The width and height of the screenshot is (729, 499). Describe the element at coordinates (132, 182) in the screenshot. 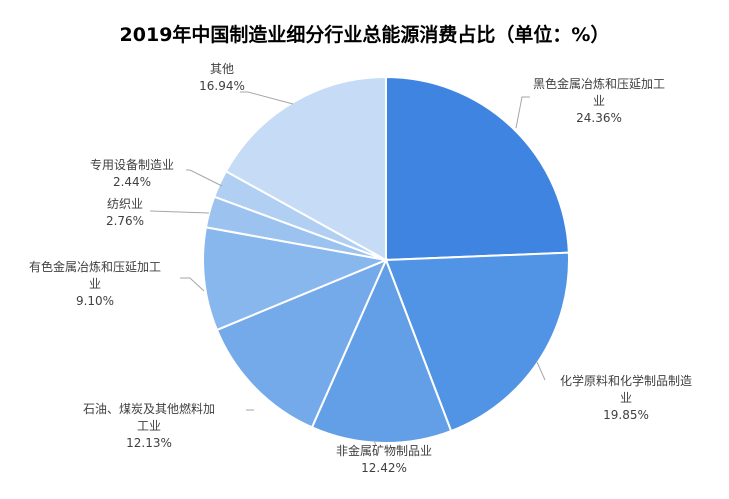

I see `slice-percent-label: 2.44%` at that location.